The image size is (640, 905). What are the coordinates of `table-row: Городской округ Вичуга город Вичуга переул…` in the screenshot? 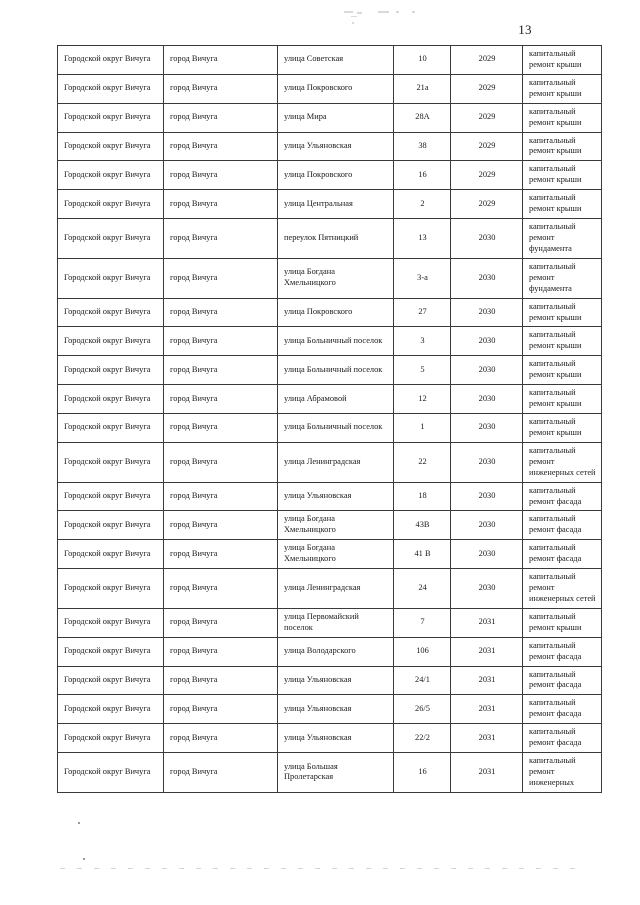 It's located at (329, 238).